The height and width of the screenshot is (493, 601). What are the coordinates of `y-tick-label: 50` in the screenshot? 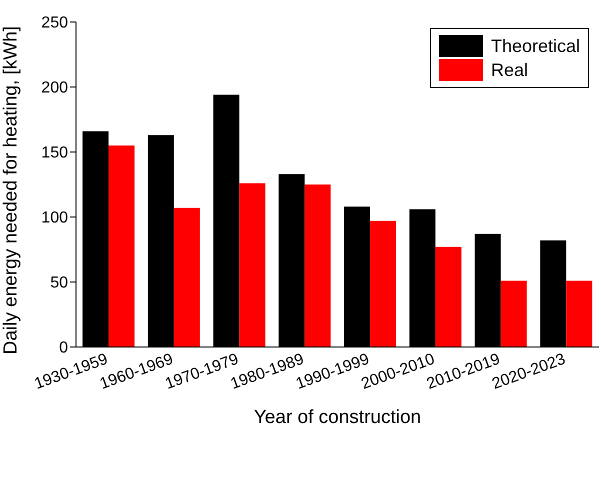 It's located at (59, 283).